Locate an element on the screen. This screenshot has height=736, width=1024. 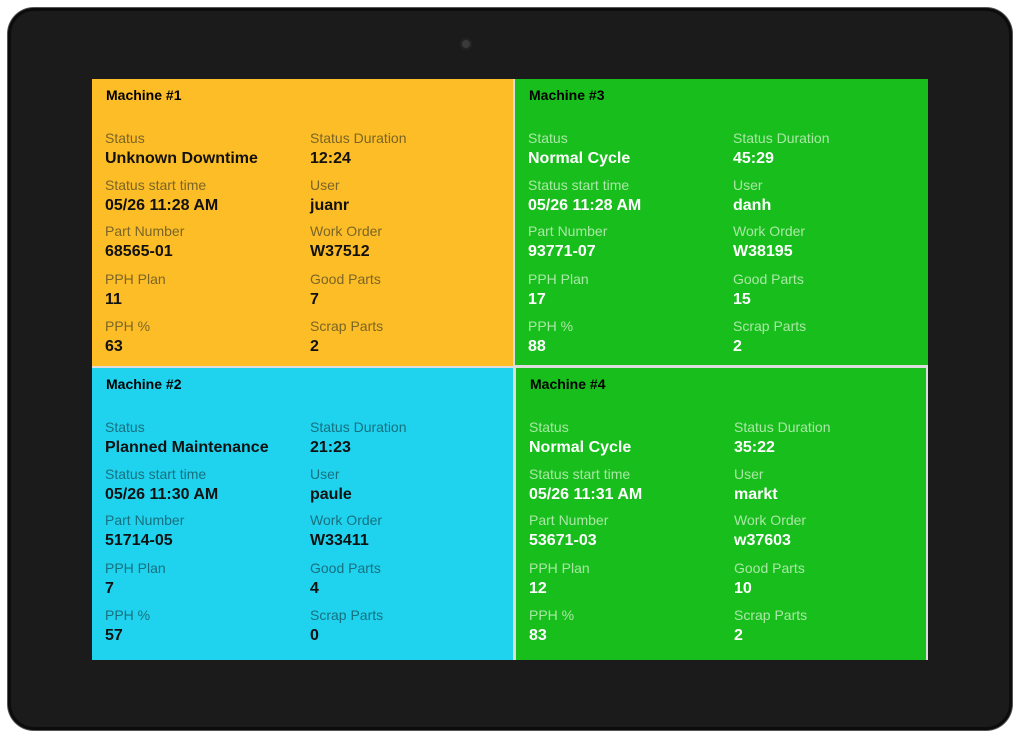
field-status: Status Normal Cycle is located at coordinates (628, 149).